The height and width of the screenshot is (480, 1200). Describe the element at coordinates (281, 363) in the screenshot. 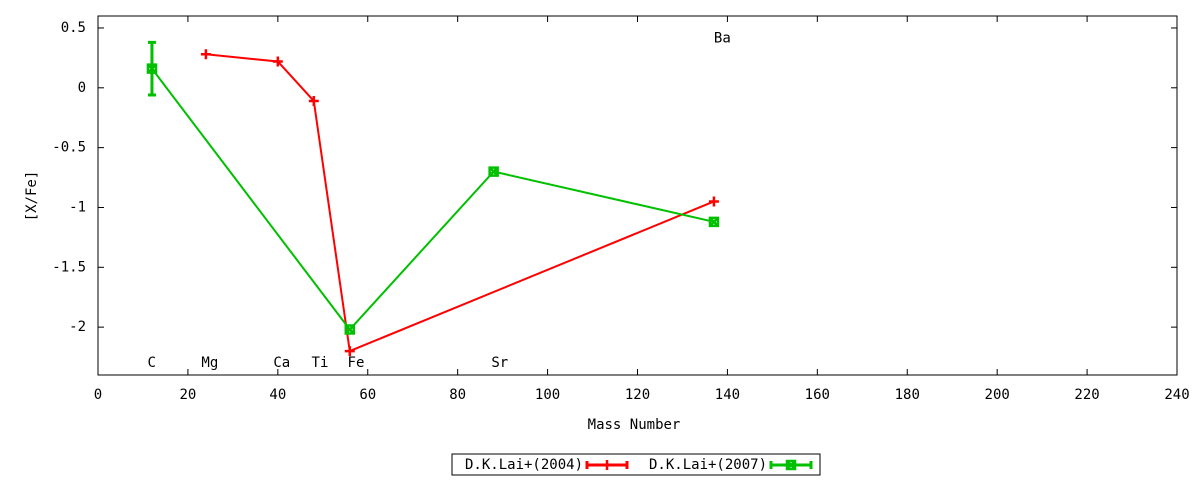

I see `annotation: Ca` at that location.